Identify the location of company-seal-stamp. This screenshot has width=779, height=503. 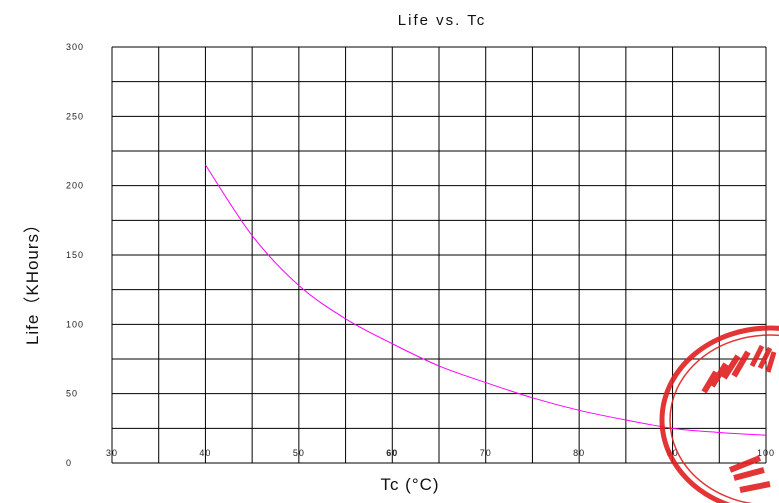
(719, 414).